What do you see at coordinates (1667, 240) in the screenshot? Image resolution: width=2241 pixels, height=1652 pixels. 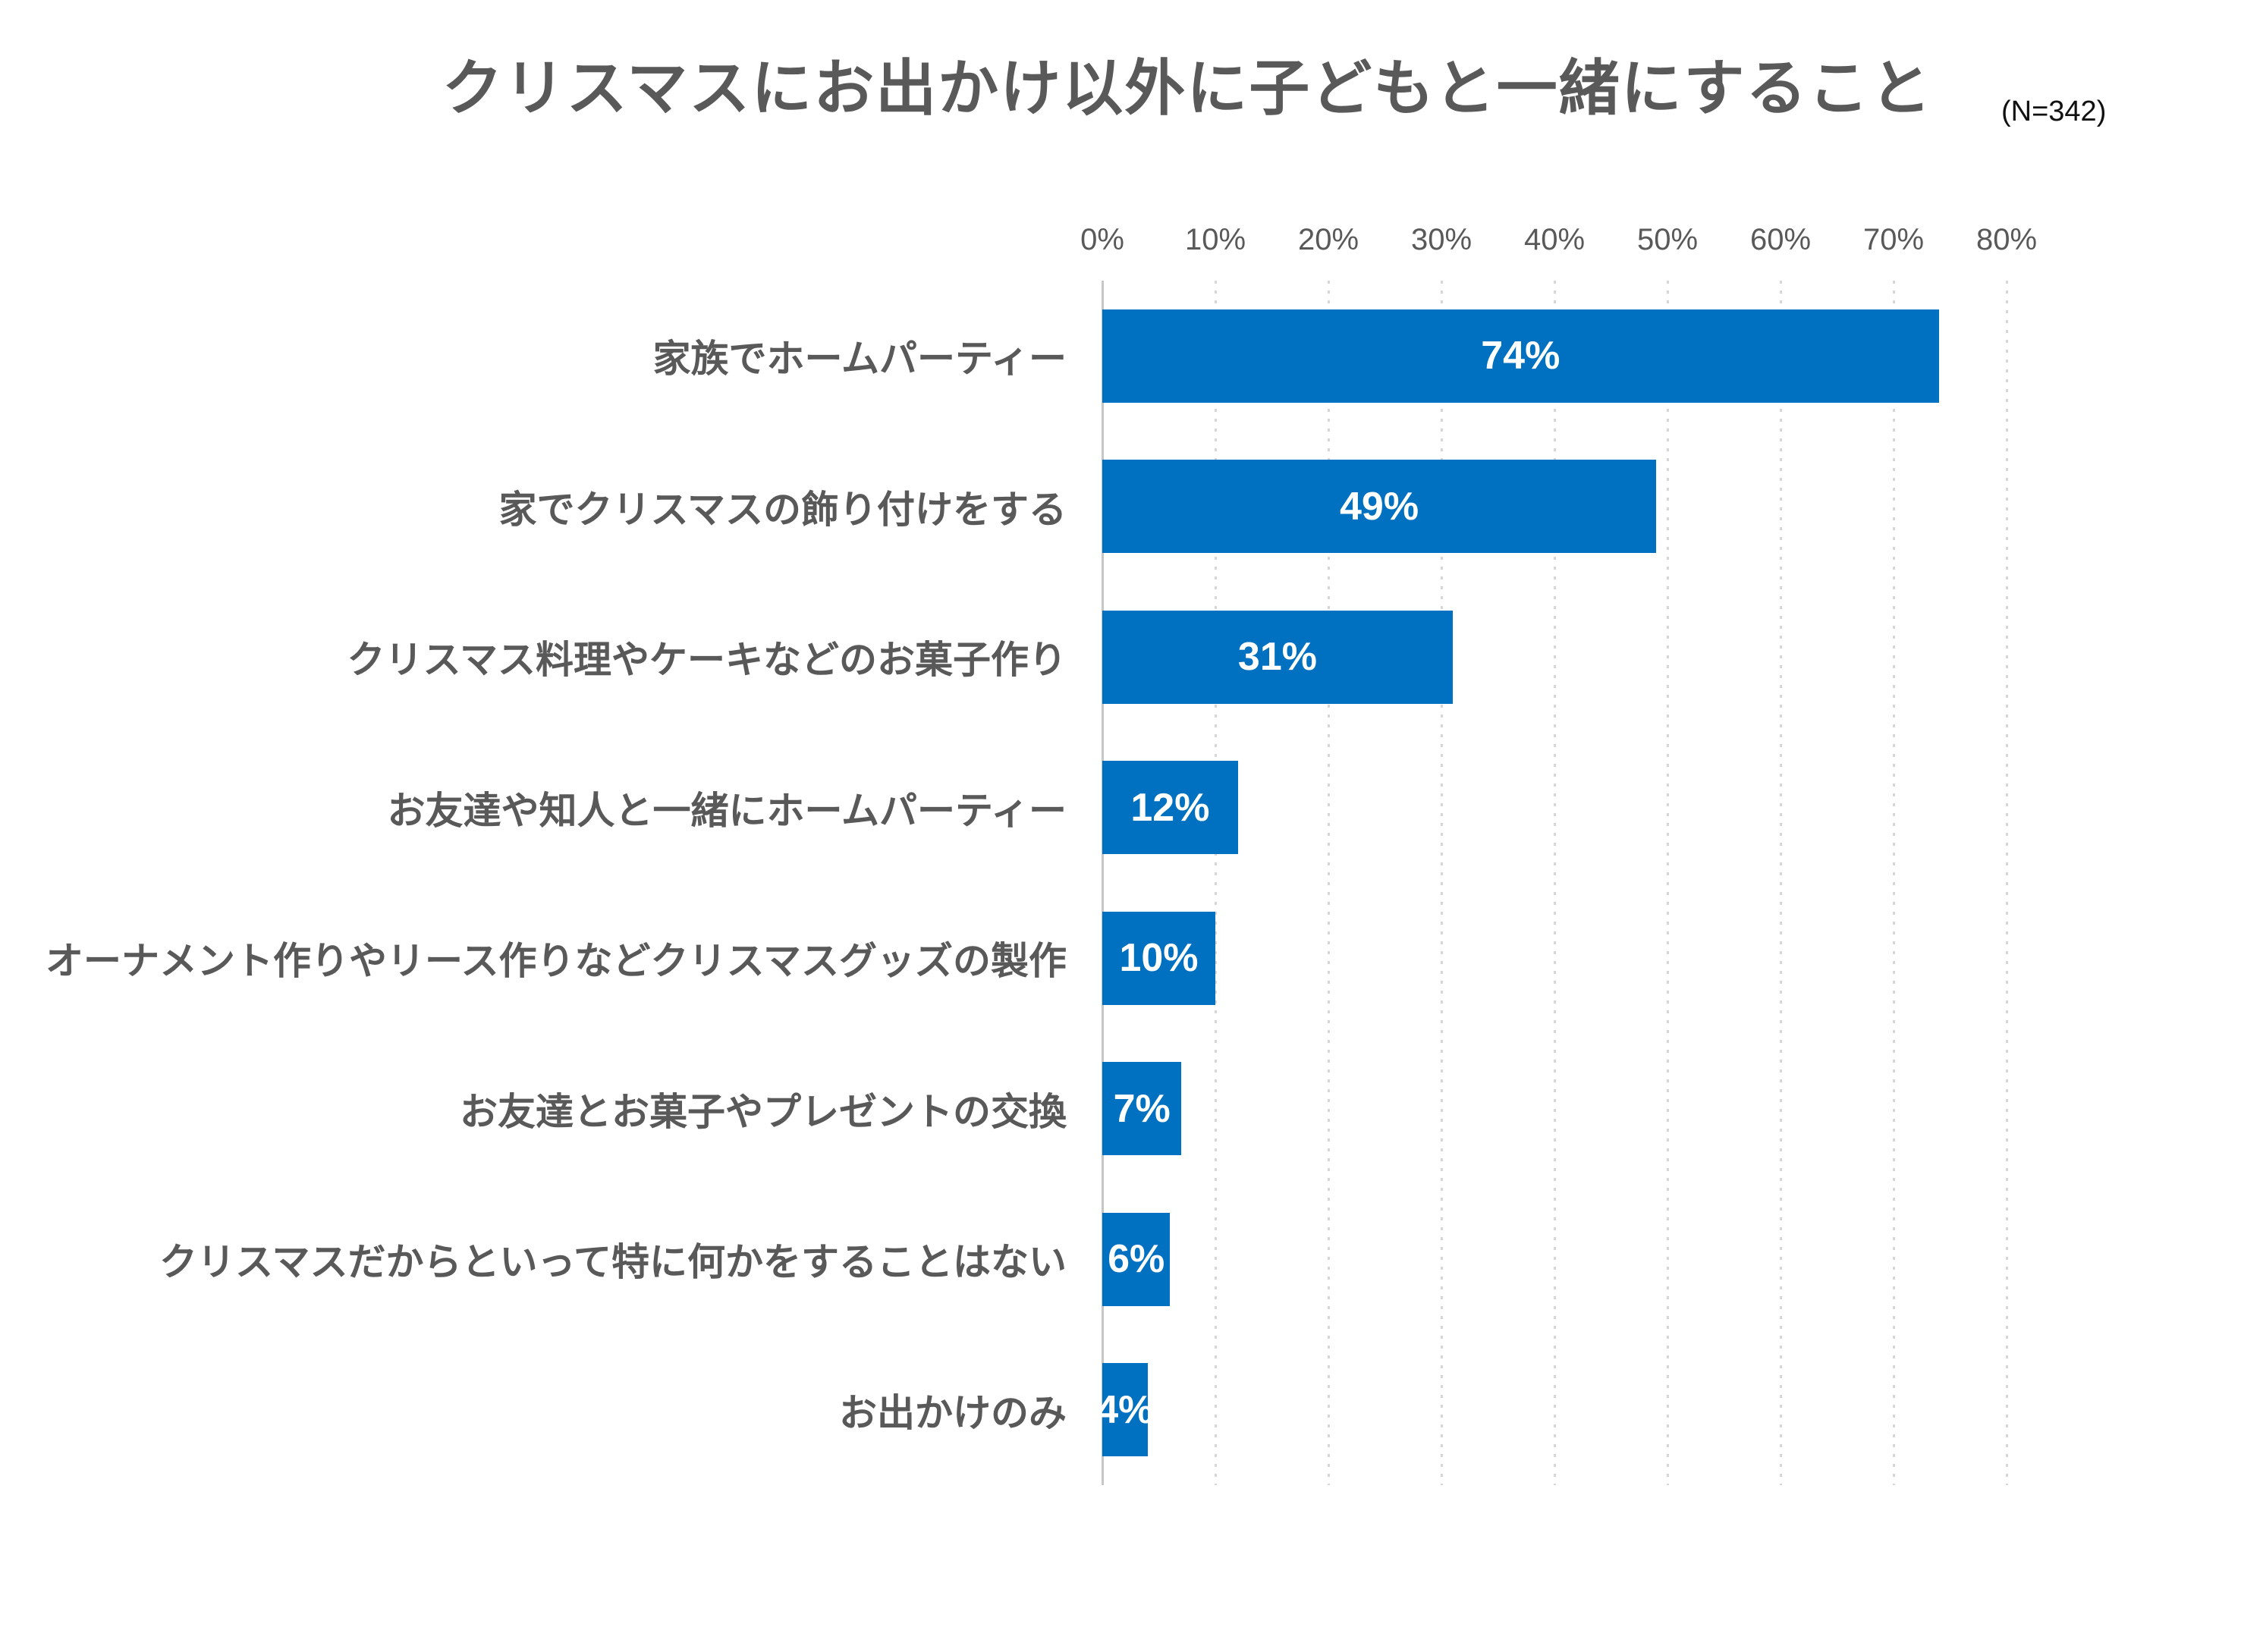 I see `x-tick-label: 50%` at bounding box center [1667, 240].